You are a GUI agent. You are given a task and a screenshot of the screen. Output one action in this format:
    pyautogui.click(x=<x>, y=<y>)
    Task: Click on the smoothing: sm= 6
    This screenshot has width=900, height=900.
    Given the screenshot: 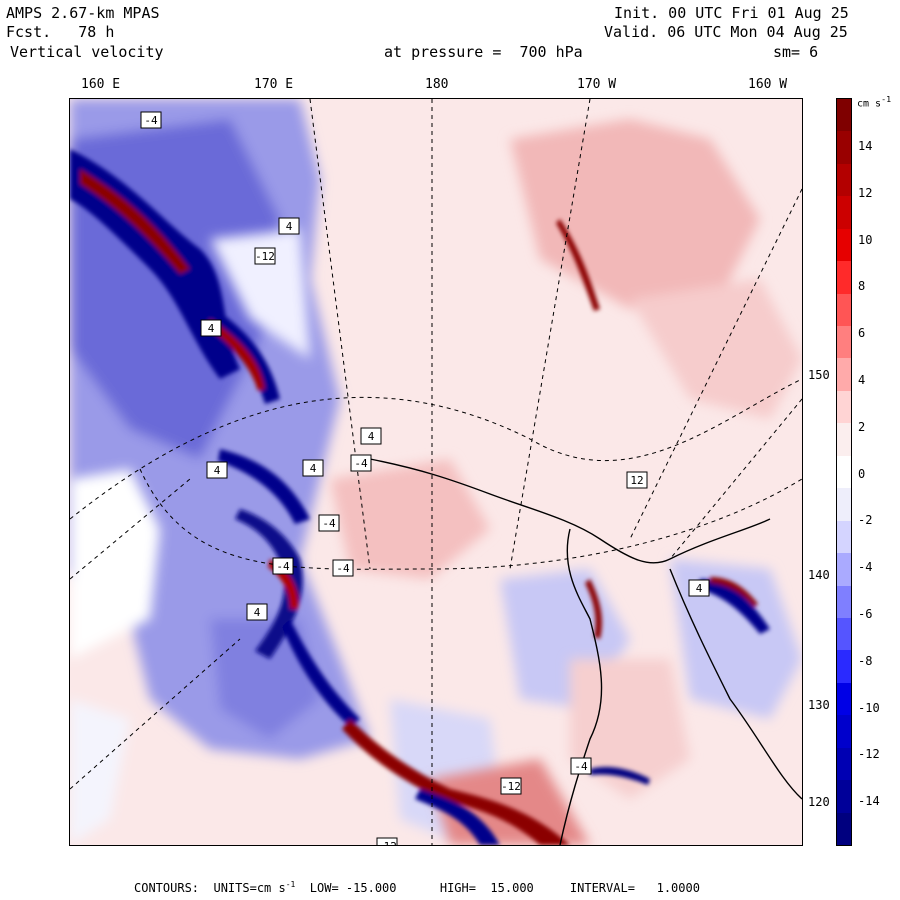 What is the action you would take?
    pyautogui.click(x=796, y=52)
    